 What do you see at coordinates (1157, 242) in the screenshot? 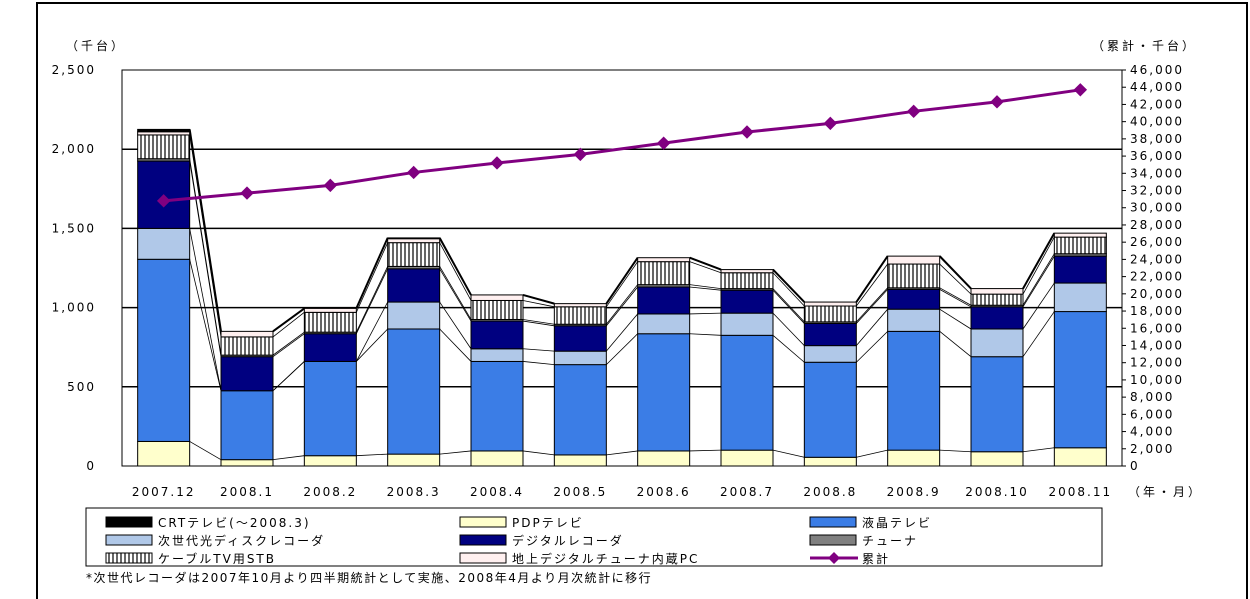
I see `y-right-tick-label: 26,000` at bounding box center [1157, 242].